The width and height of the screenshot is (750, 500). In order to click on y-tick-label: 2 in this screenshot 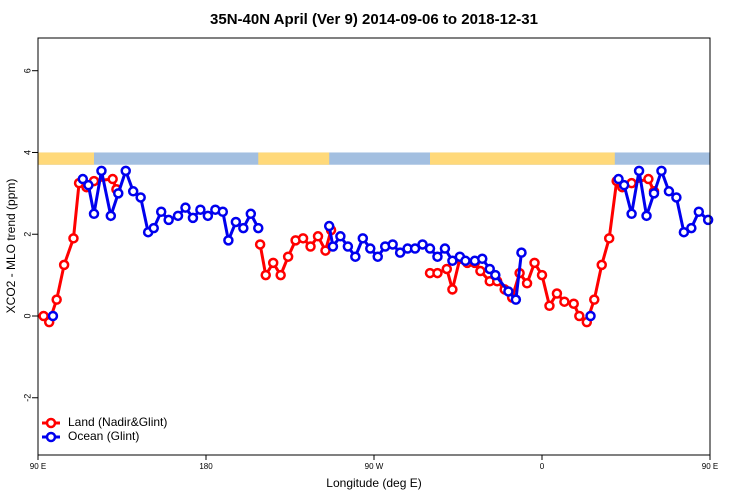, I will do `click(27, 234)`.